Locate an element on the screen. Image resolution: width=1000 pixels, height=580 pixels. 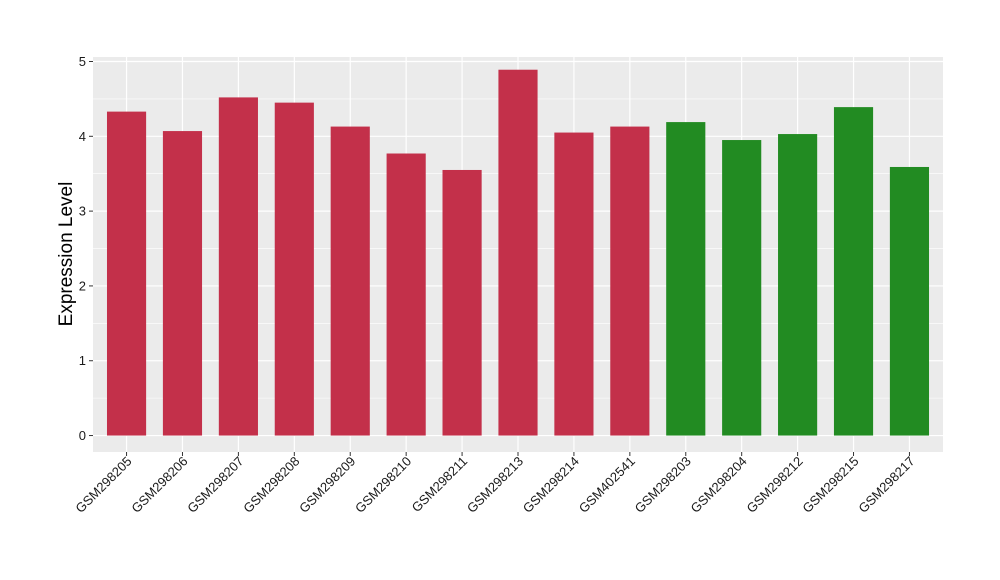
x-tick-label: GSM298214 is located at coordinates (551, 485).